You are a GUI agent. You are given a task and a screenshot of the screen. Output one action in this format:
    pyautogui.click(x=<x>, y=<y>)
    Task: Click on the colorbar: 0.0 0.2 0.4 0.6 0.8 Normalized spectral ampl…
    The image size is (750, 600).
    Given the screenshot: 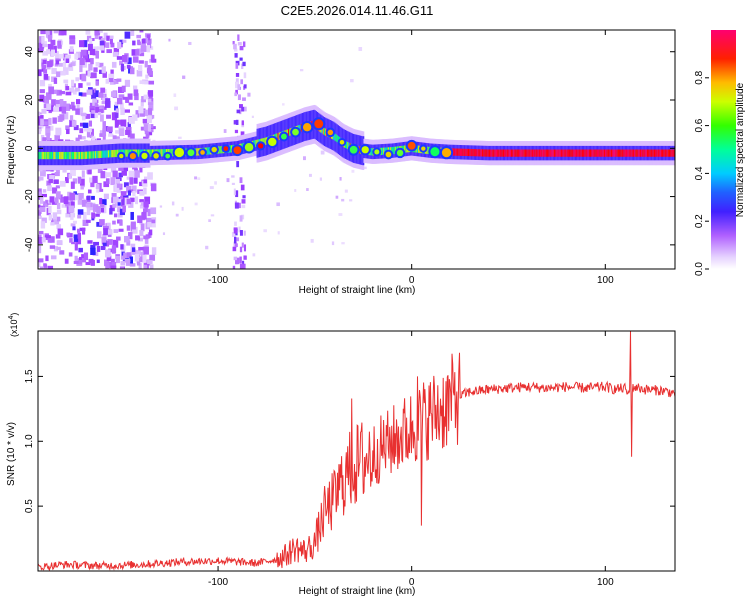 What is the action you would take?
    pyautogui.click(x=720, y=153)
    